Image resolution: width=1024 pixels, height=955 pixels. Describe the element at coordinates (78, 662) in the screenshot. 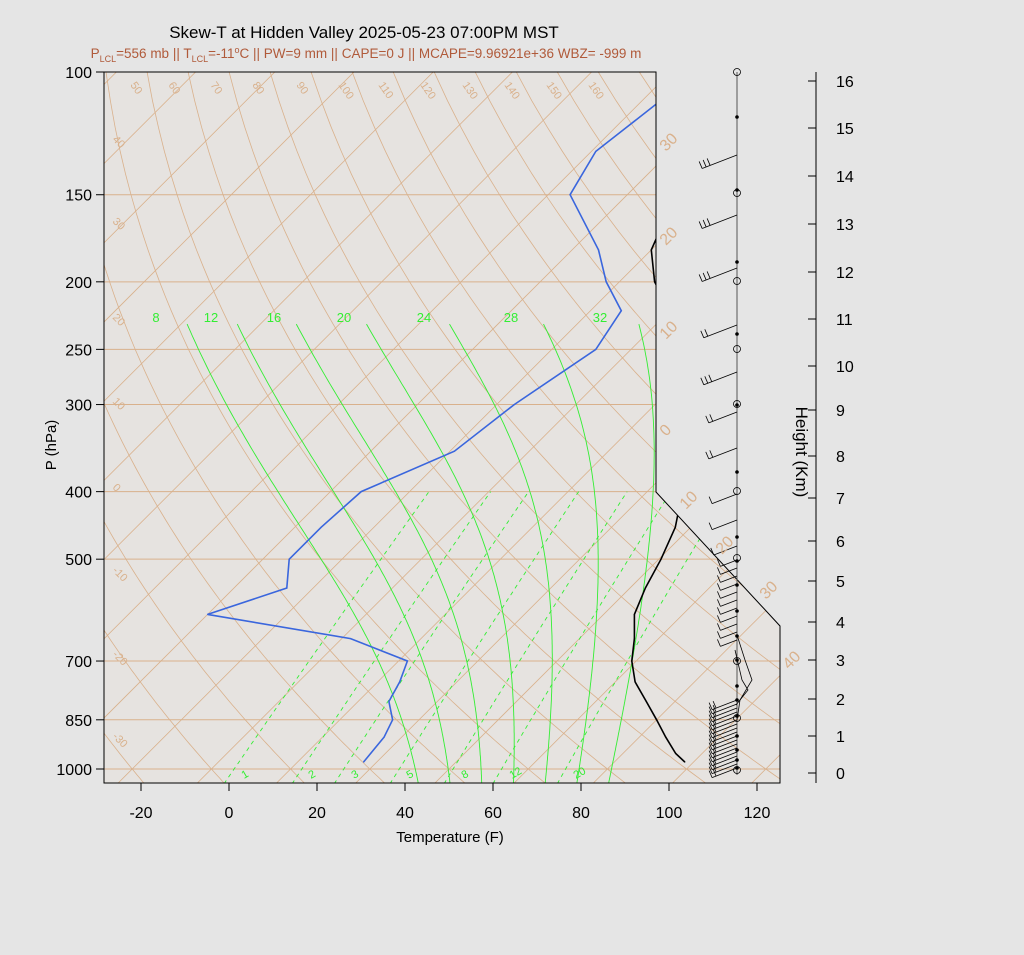

I see `p-tick-label: 700` at that location.